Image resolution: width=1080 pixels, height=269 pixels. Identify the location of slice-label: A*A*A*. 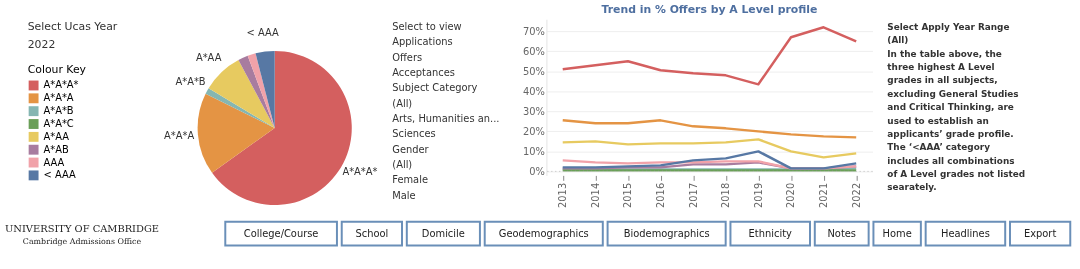
(360, 171).